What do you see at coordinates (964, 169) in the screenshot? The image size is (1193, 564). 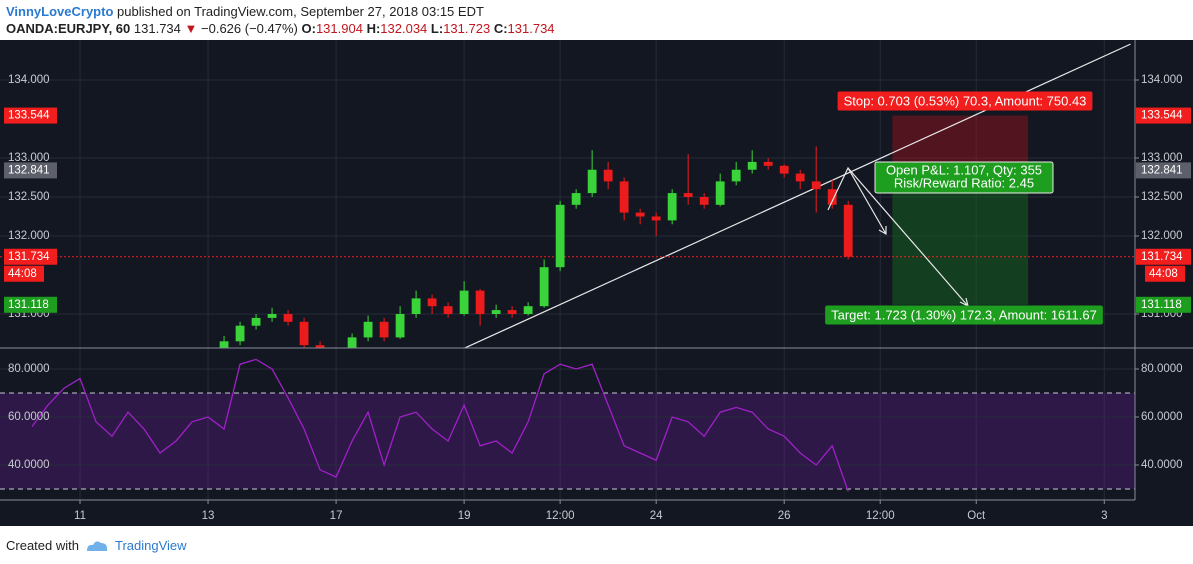 I see `pnl-label: Open P&L: 1.107, Qty: 355` at bounding box center [964, 169].